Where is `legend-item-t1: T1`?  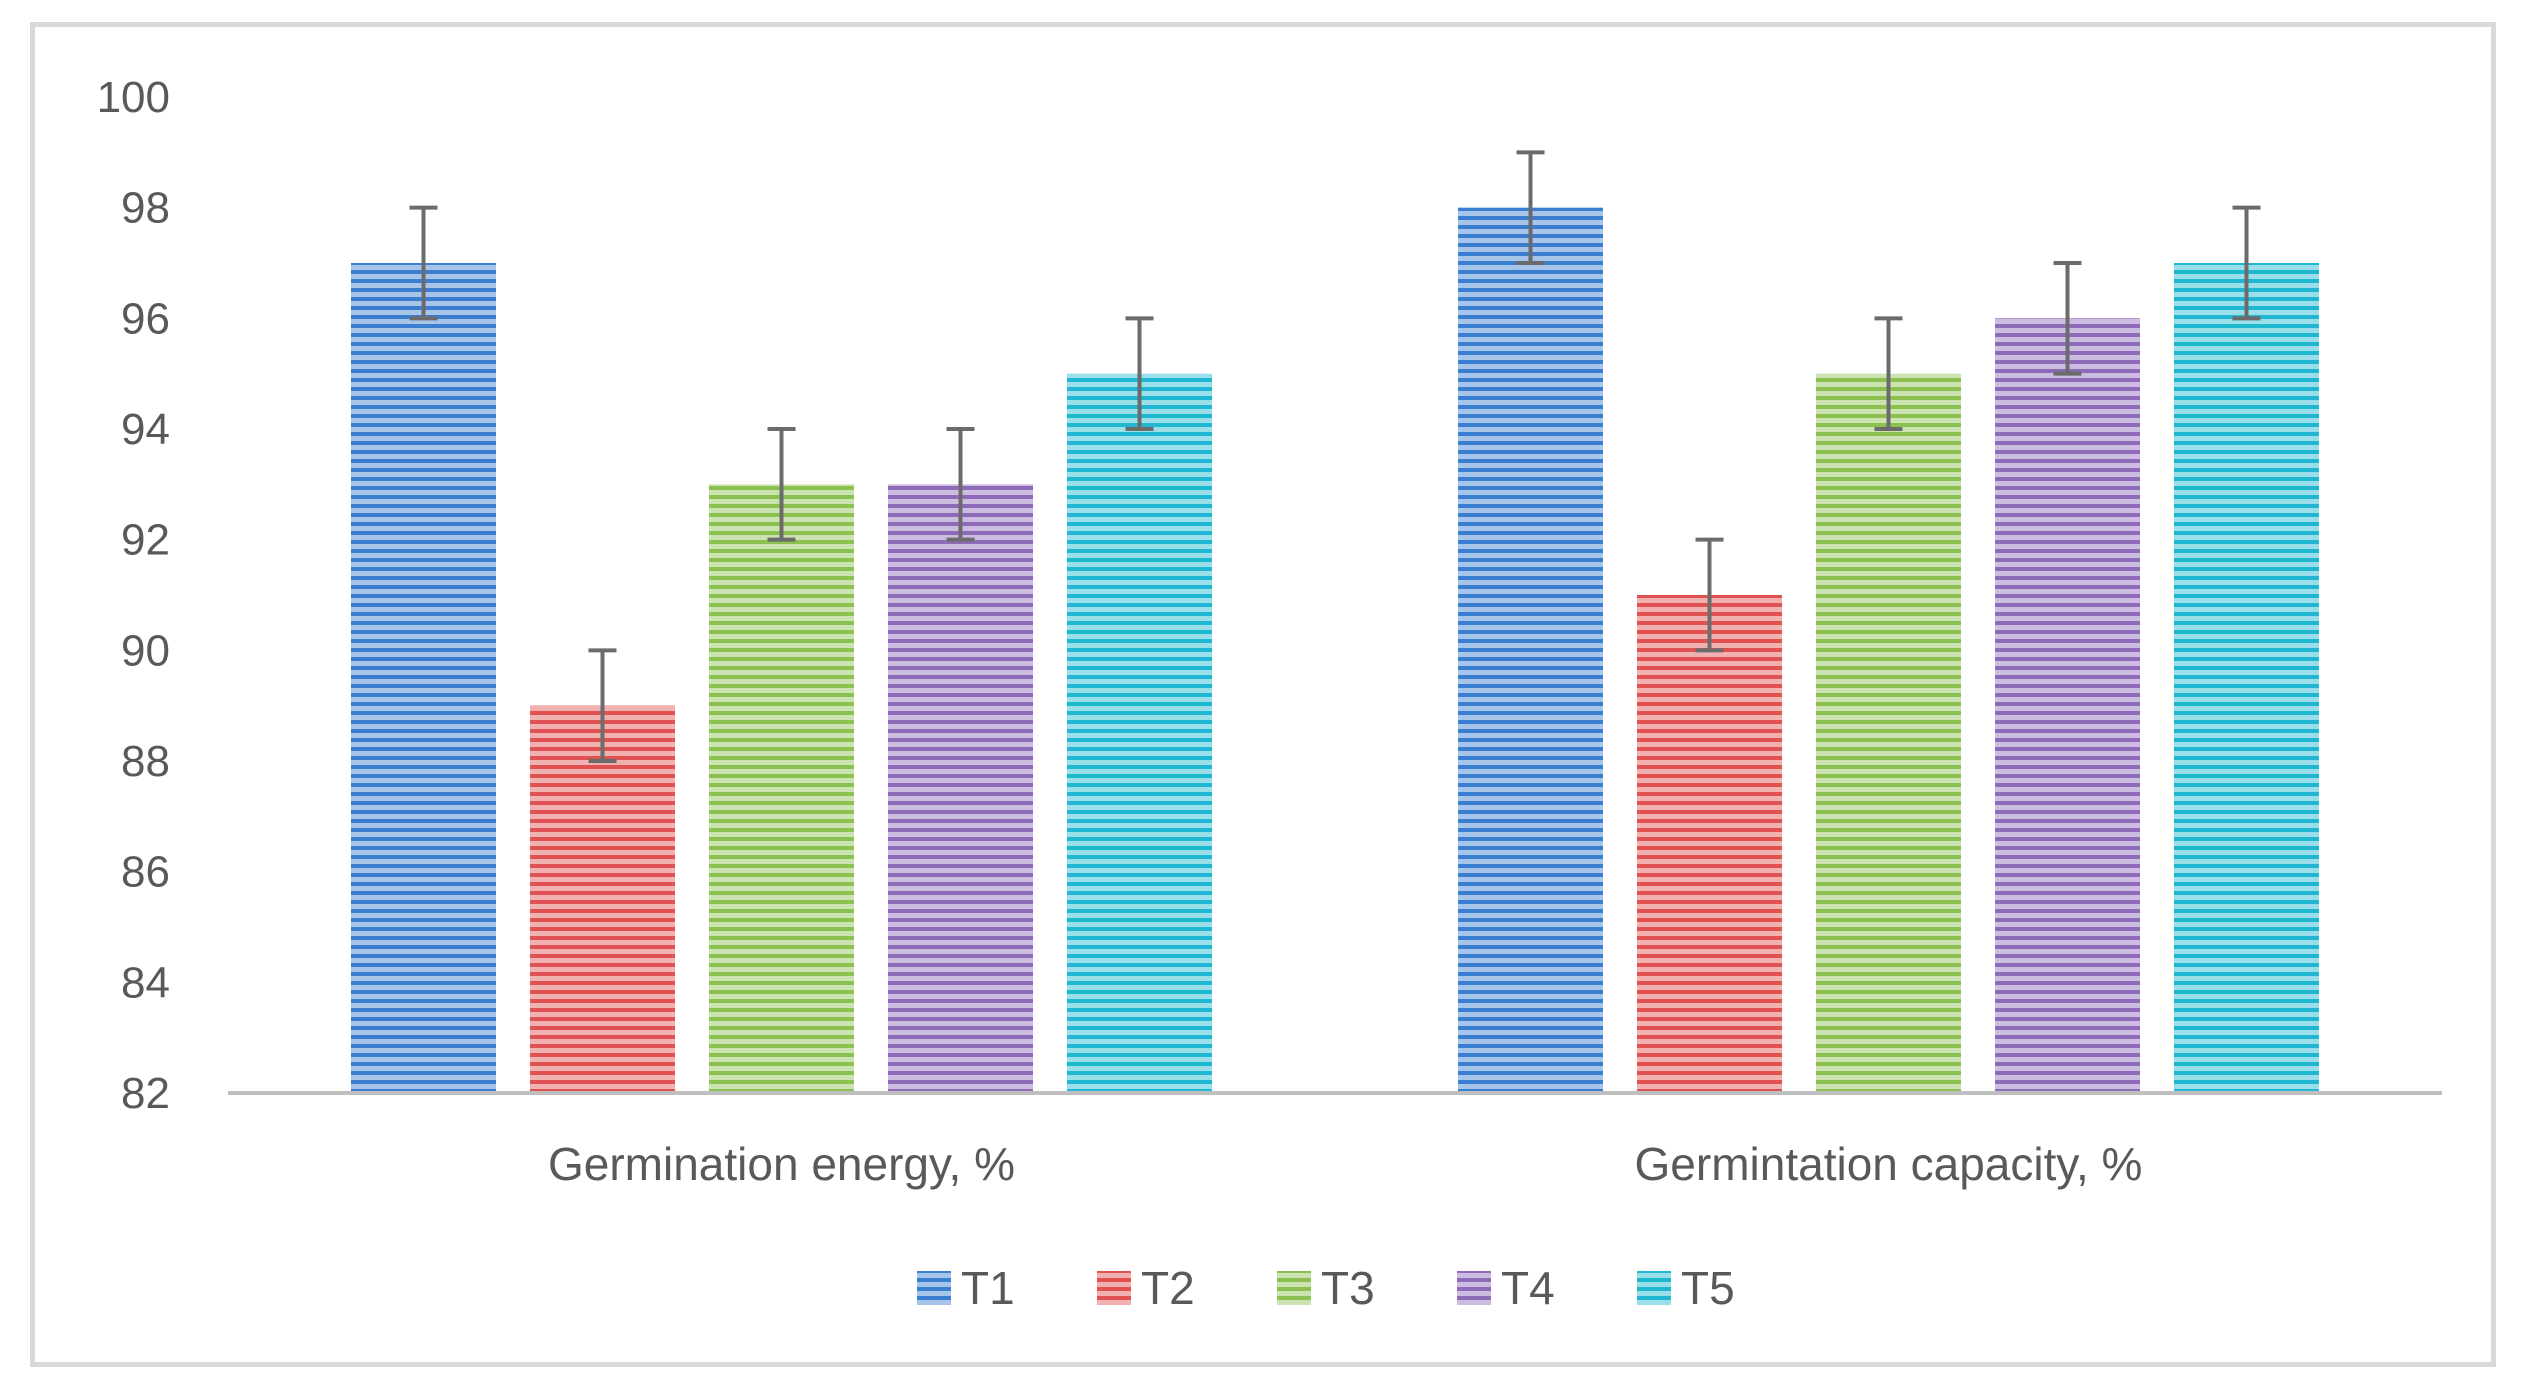
legend-item-t1: T1 is located at coordinates (966, 1288).